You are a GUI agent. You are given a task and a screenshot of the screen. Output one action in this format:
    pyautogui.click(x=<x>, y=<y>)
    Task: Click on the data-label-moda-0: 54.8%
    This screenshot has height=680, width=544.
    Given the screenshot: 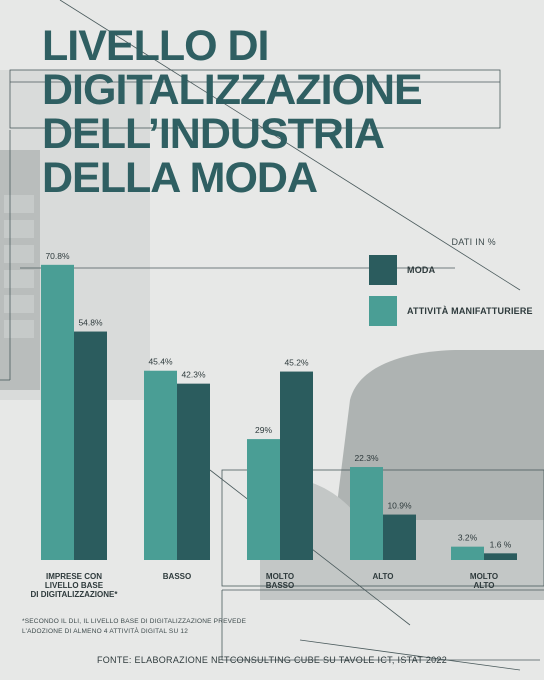 What is the action you would take?
    pyautogui.click(x=90, y=323)
    